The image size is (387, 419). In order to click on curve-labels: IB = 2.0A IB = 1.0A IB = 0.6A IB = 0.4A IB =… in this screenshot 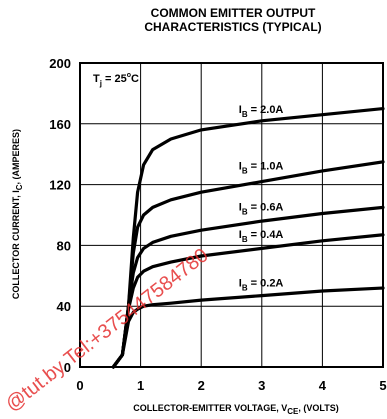, I will do `click(261, 198)`.